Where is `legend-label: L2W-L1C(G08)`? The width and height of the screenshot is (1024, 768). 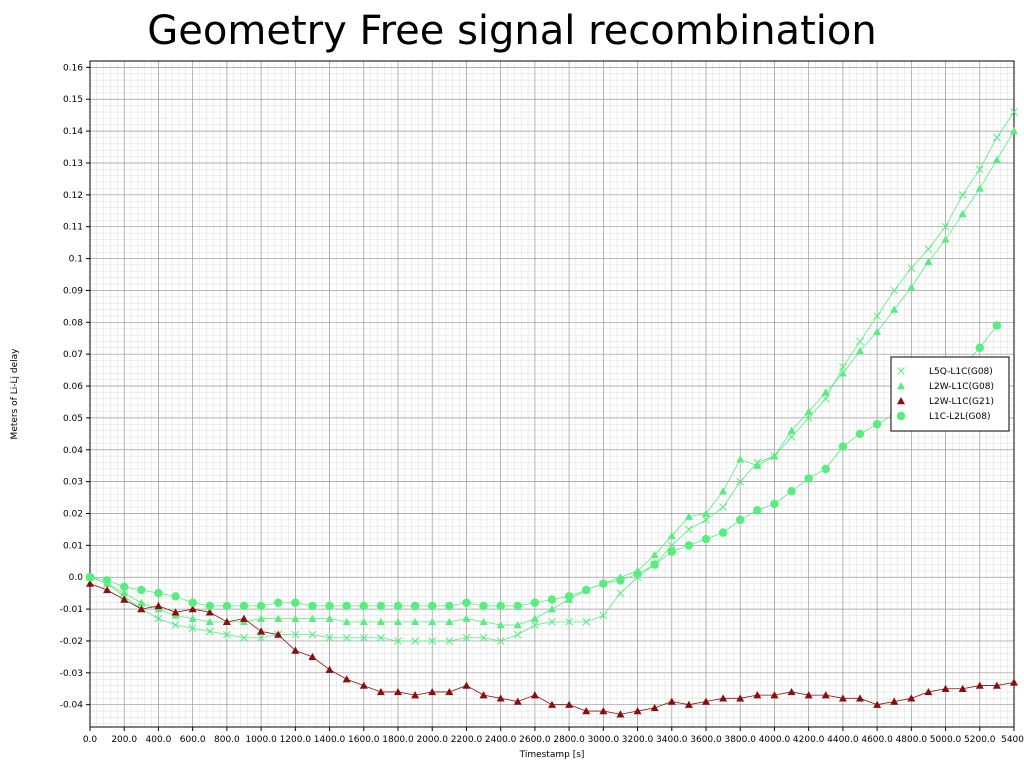 legend-label: L2W-L1C(G08) is located at coordinates (961, 387).